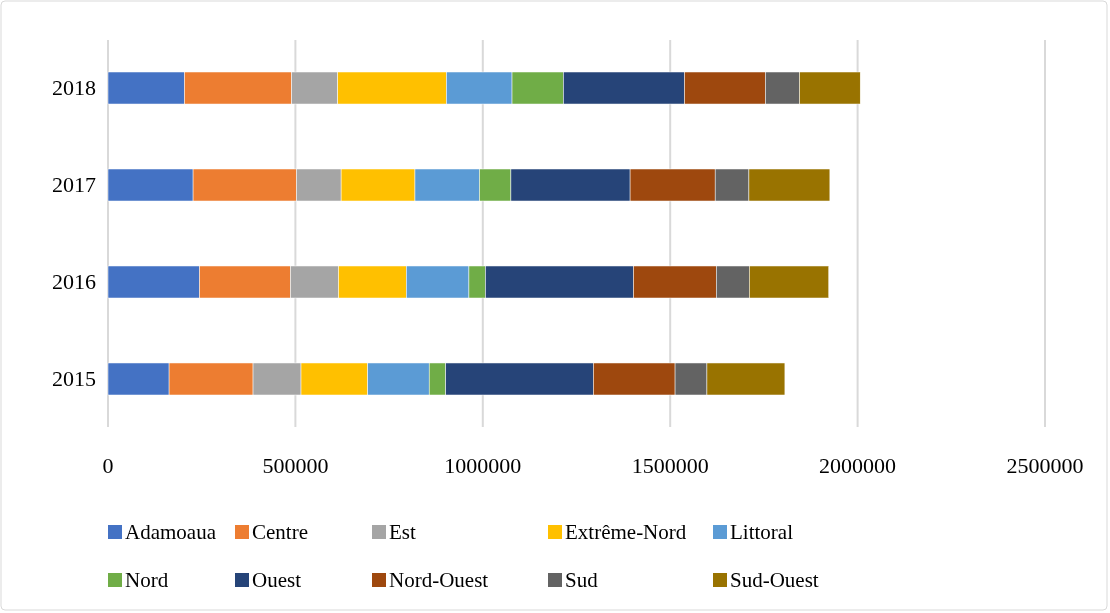 The width and height of the screenshot is (1110, 613). I want to click on legend-label: Extrême-Nord, so click(626, 532).